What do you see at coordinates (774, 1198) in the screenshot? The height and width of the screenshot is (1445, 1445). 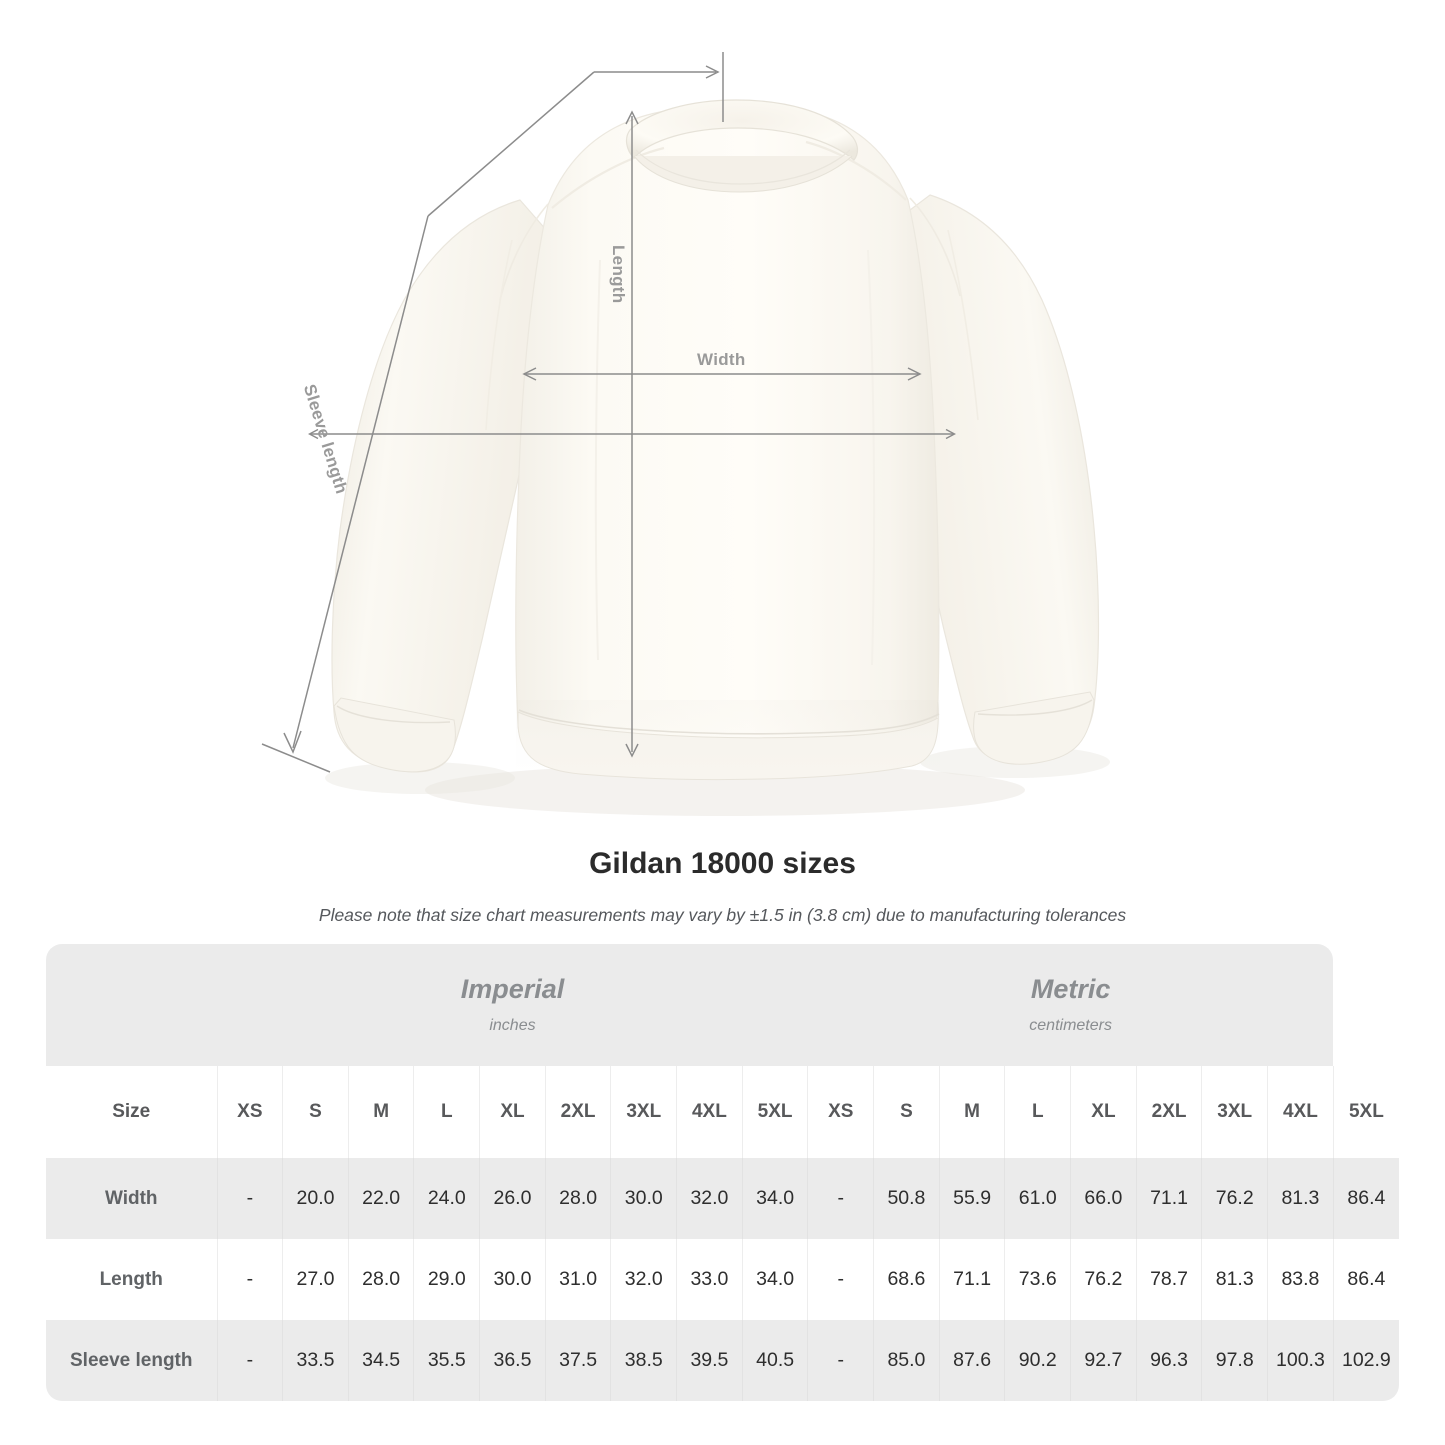 I see `cell-width-imp-5xl: 34.0` at bounding box center [774, 1198].